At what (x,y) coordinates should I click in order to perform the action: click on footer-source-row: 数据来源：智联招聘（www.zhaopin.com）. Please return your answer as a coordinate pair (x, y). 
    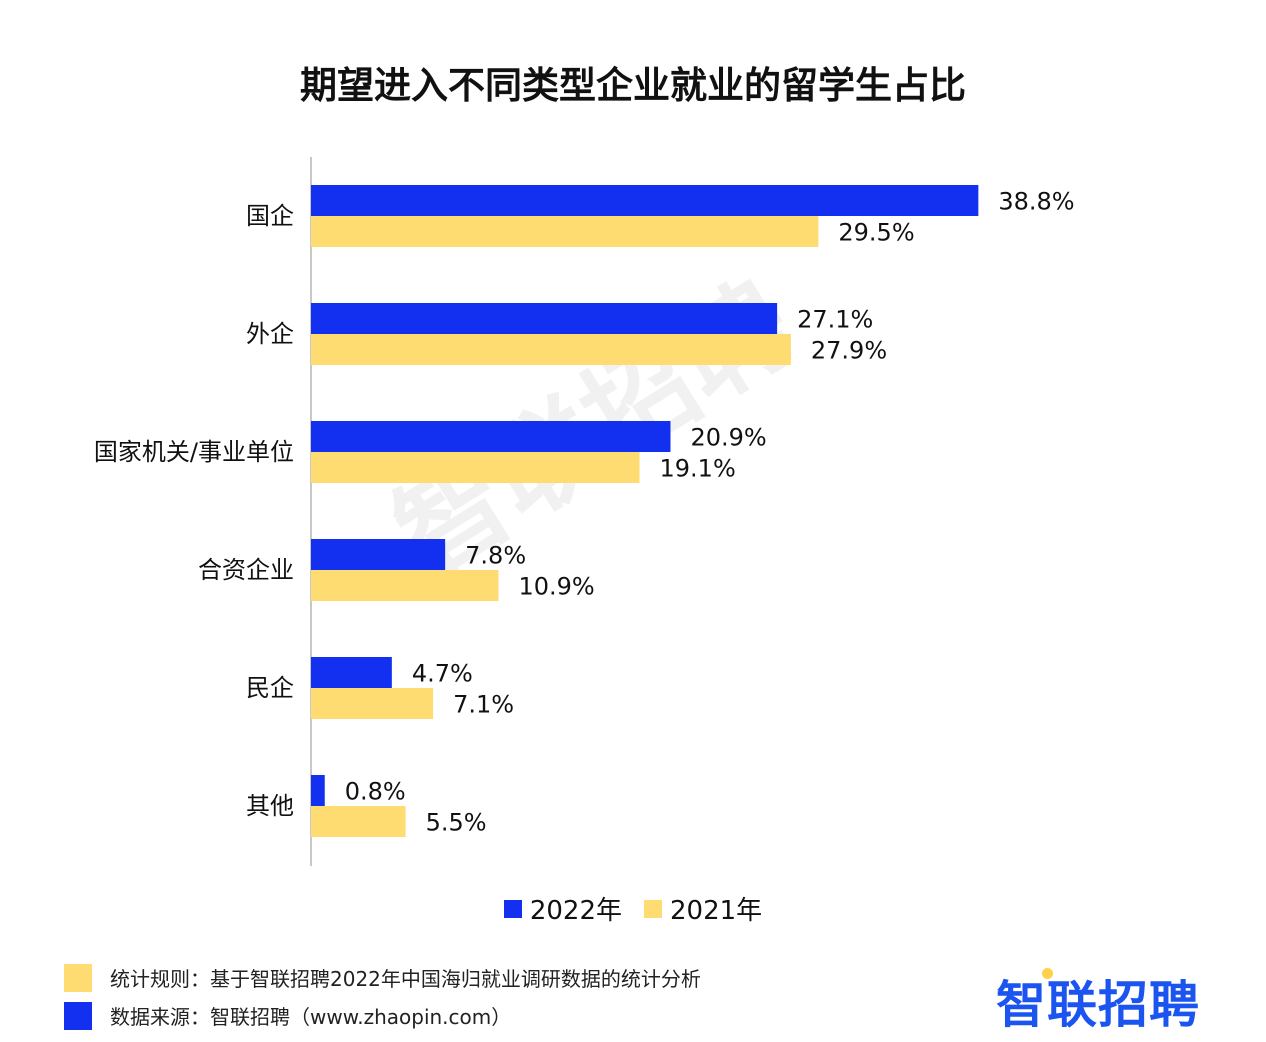
    Looking at the image, I should click on (287, 1015).